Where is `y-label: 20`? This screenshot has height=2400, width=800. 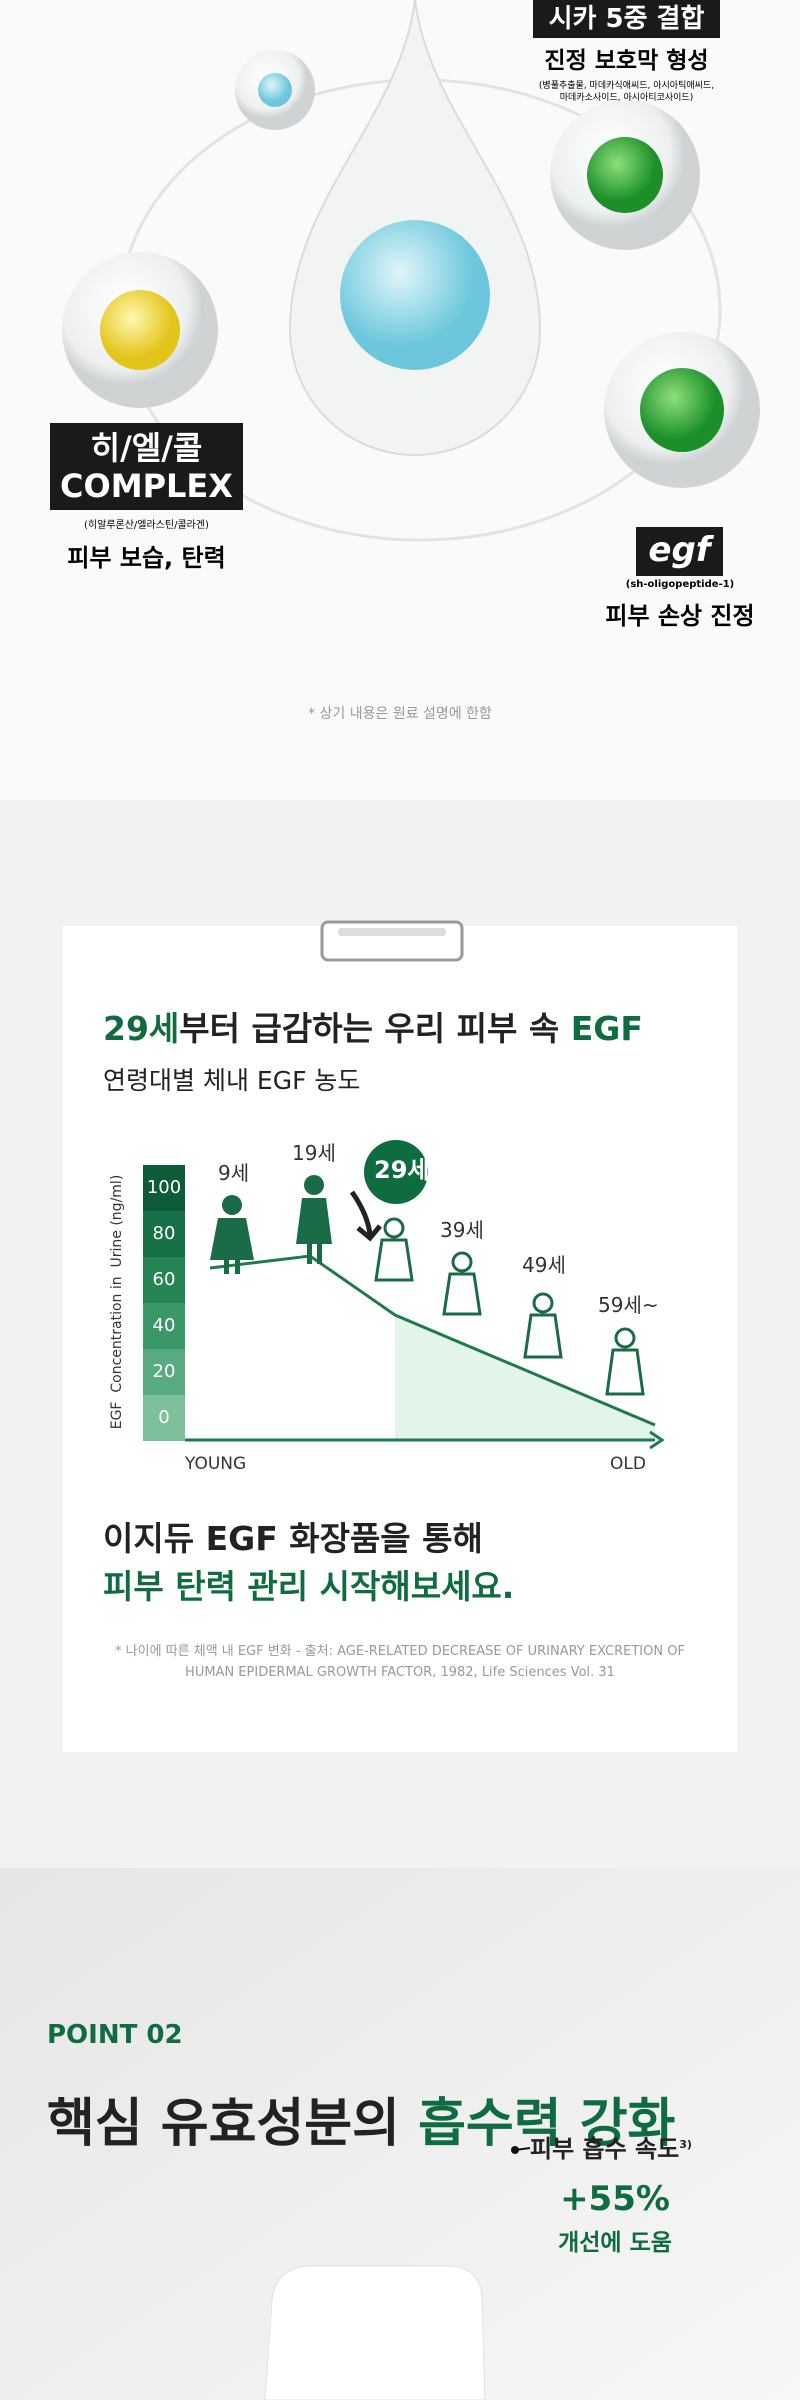 y-label: 20 is located at coordinates (164, 1371).